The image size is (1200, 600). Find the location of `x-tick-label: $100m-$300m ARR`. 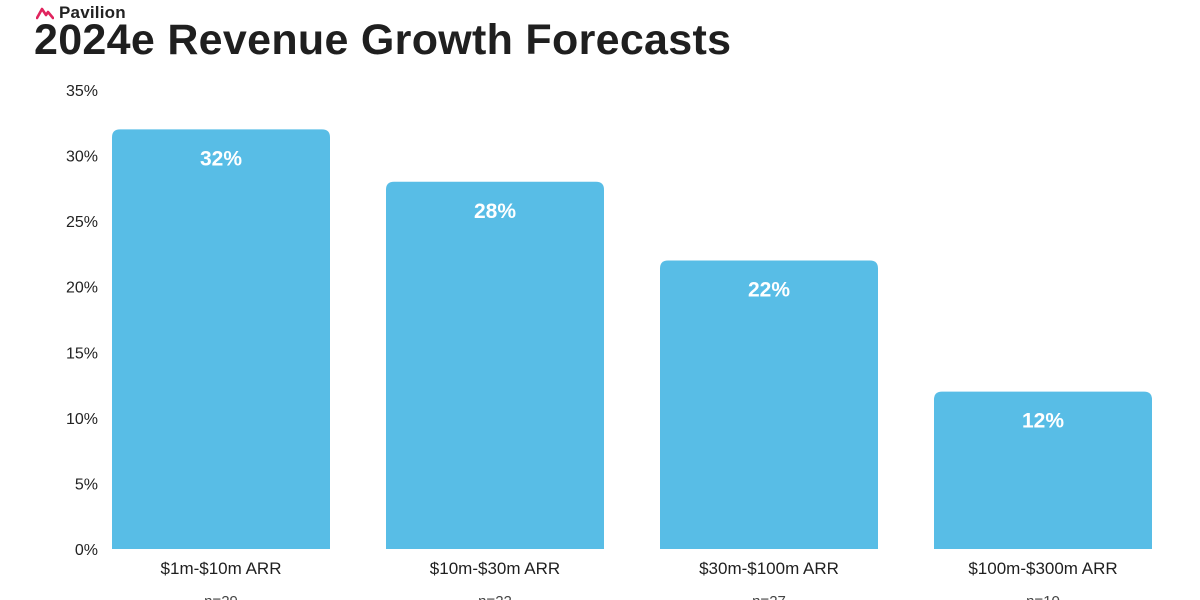

x-tick-label: $100m-$300m ARR is located at coordinates (1042, 568).